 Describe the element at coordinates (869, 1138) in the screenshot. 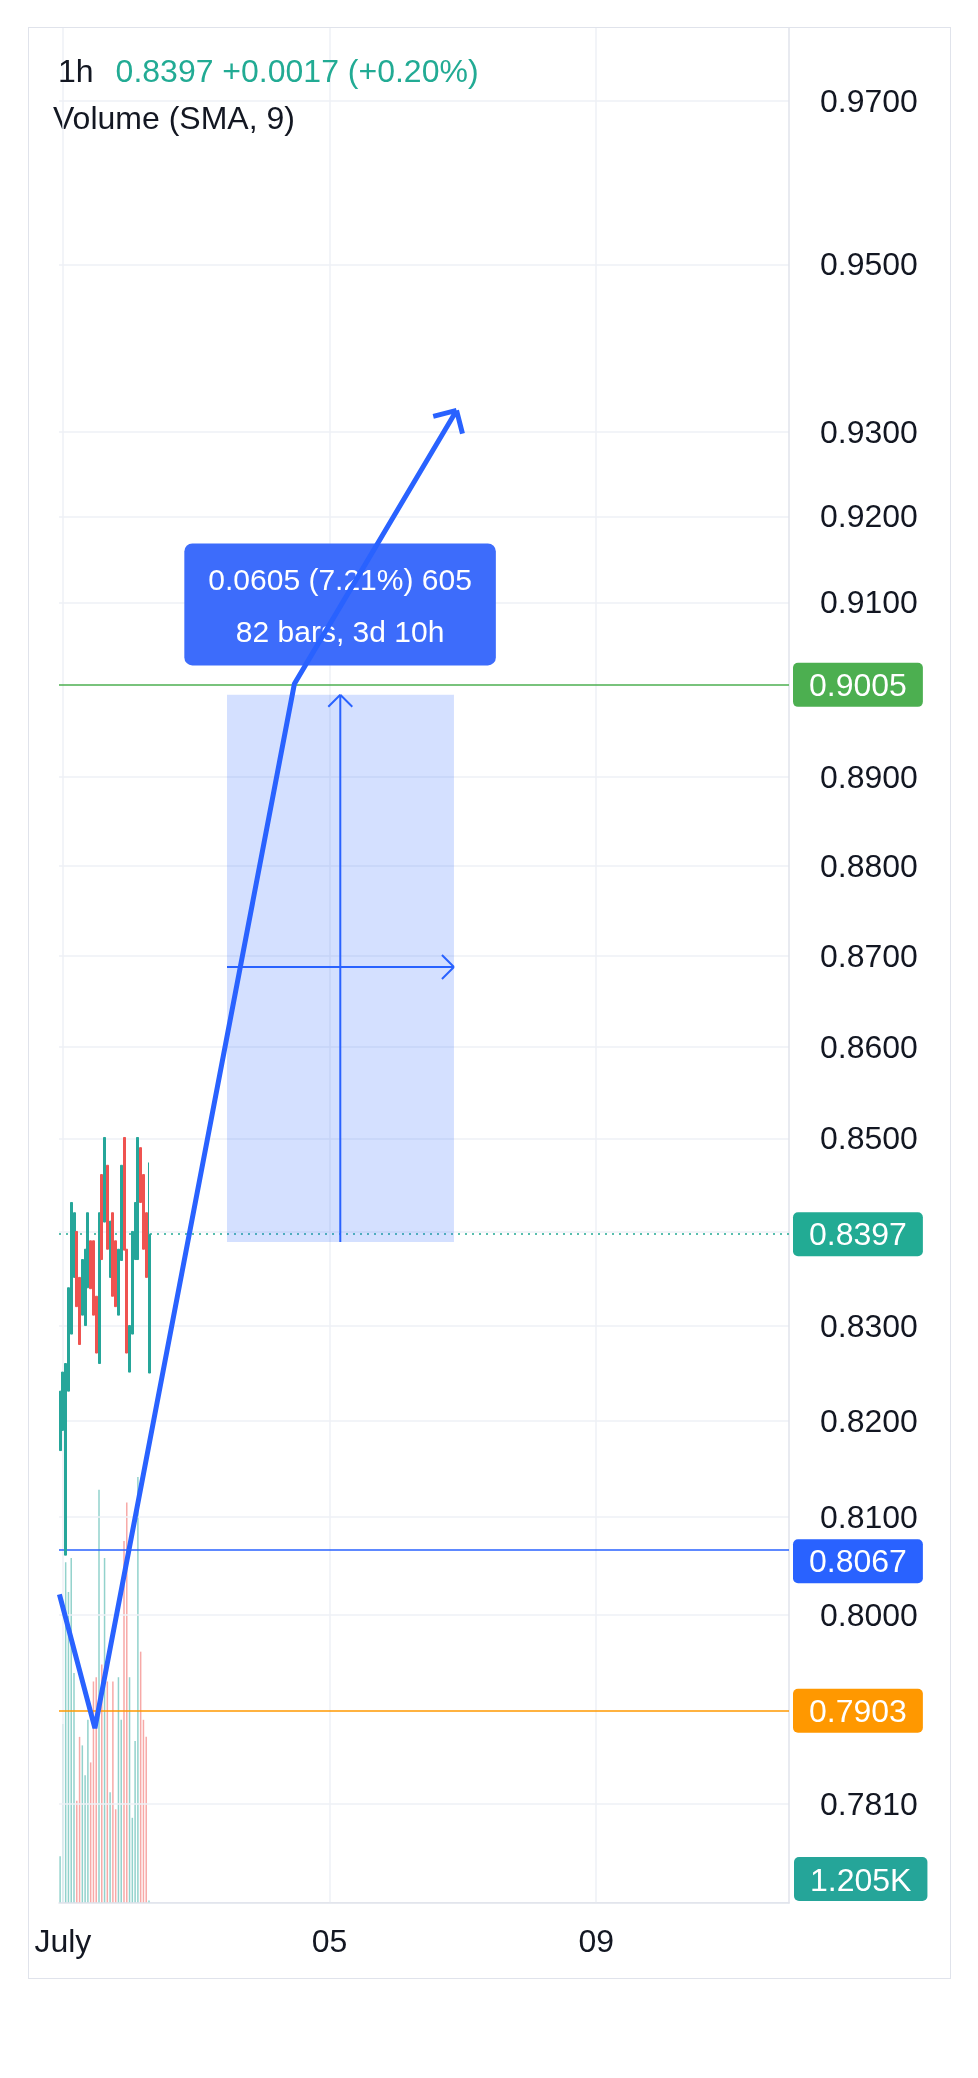

I see `y-tick-label: 0.8500` at that location.